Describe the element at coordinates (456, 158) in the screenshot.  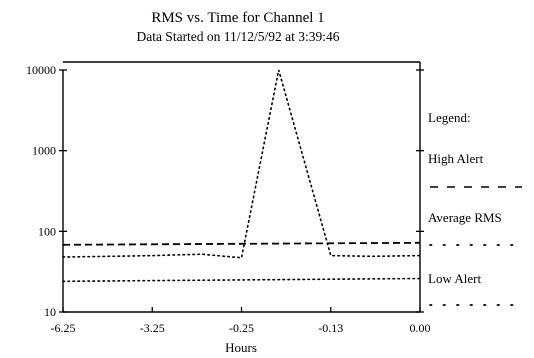
I see `legend-entry-high-alert: High Alert` at that location.